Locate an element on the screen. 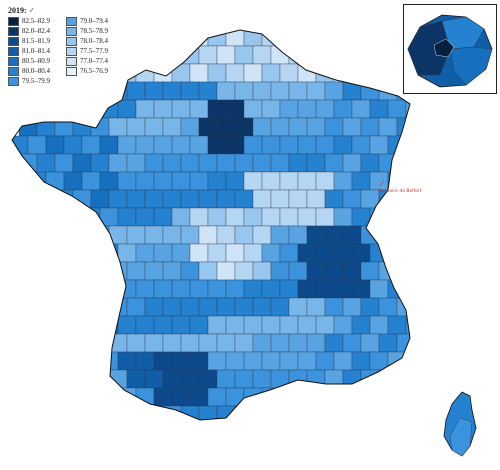 Image resolution: width=500 pixels, height=470 pixels. legend-label: 82.0–82.4 is located at coordinates (36, 31).